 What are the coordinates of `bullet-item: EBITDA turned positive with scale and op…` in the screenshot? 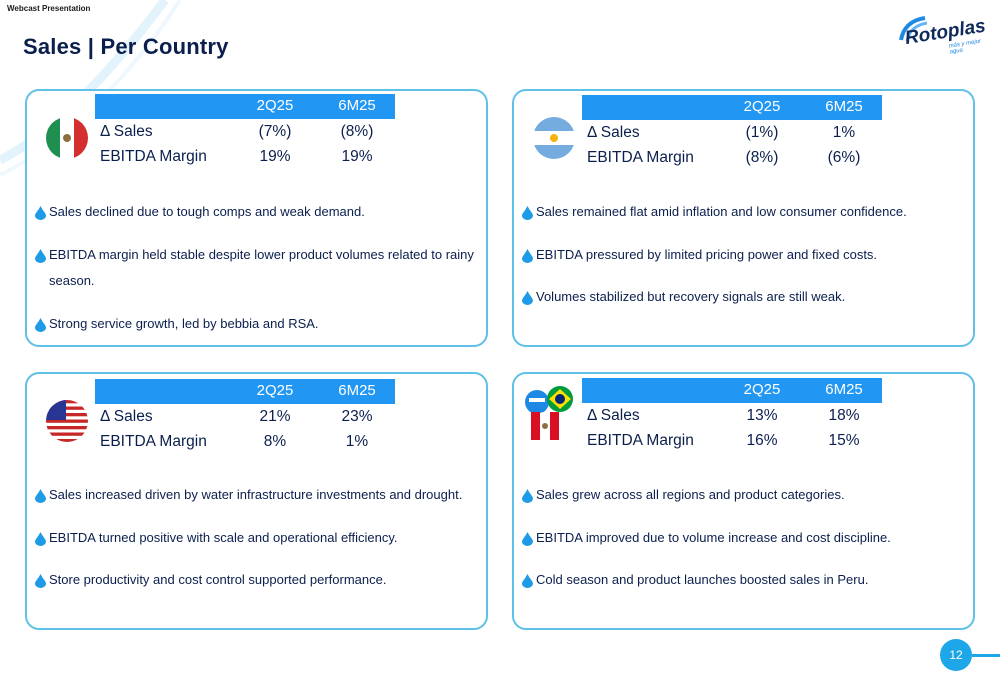 It's located at (255, 538).